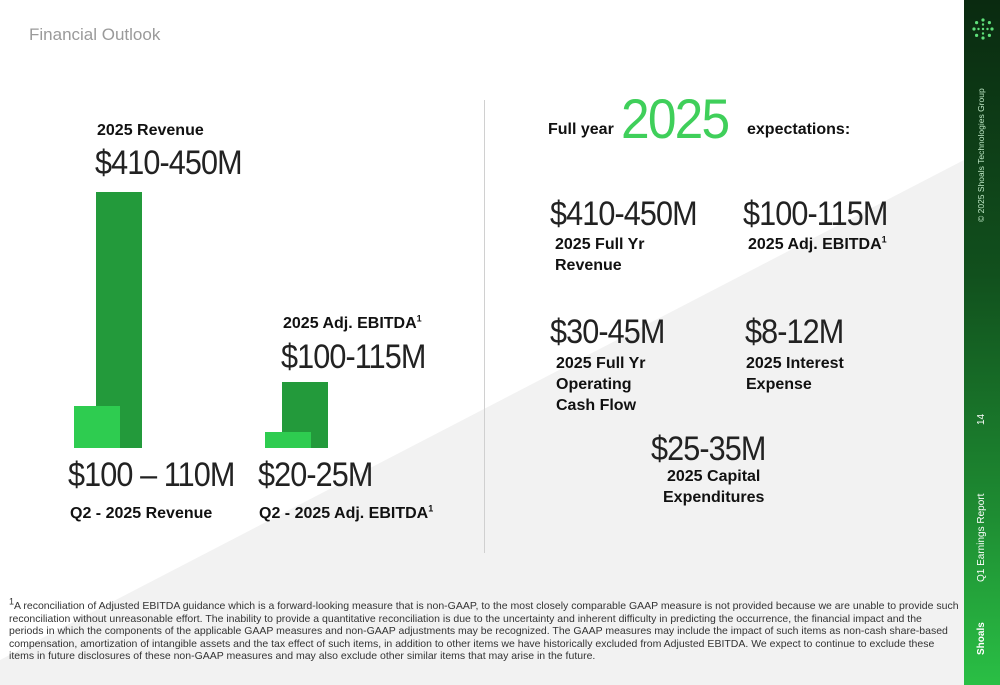 Image resolution: width=1000 pixels, height=685 pixels. What do you see at coordinates (288, 440) in the screenshot?
I see `ebitda-bar-q2` at bounding box center [288, 440].